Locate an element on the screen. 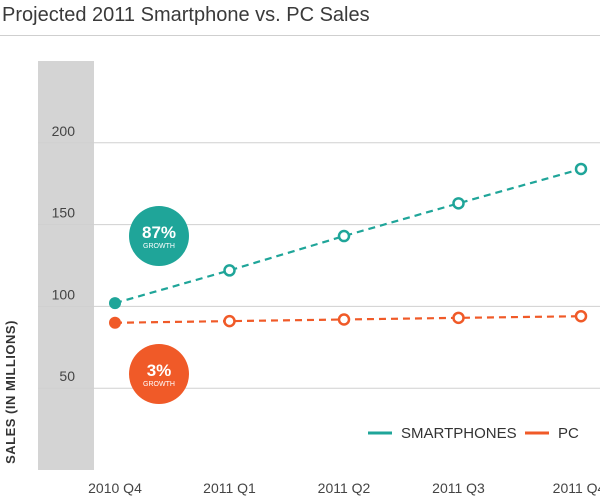 Image resolution: width=600 pixels, height=497 pixels. x-tick-label: 2011 Q4 is located at coordinates (576, 488).